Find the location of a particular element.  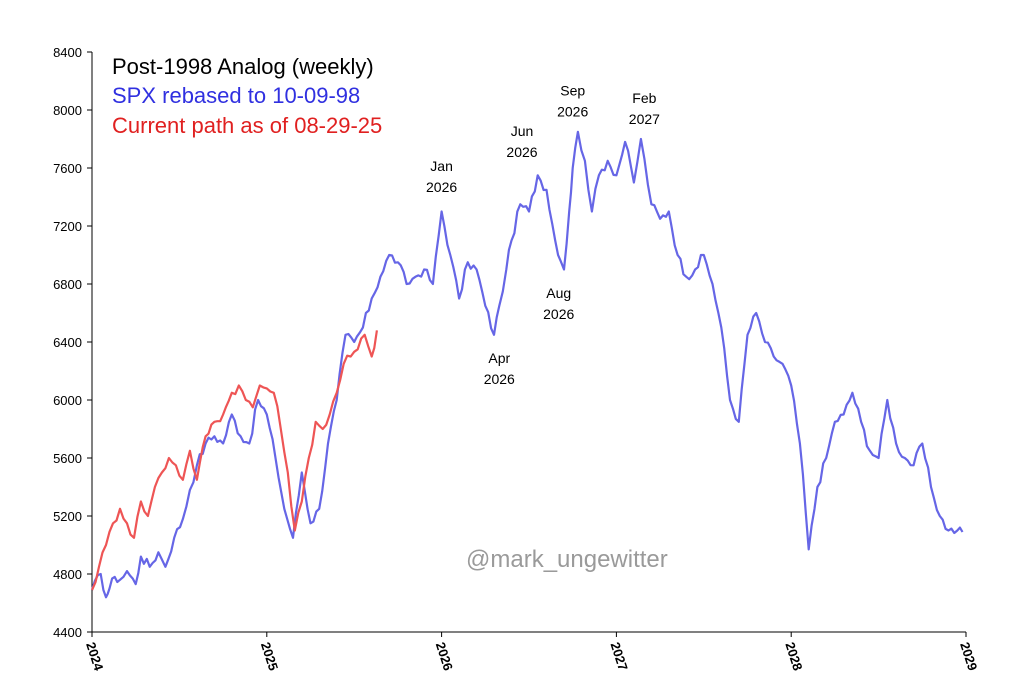

y-tick-label: 7600 is located at coordinates (67, 168).